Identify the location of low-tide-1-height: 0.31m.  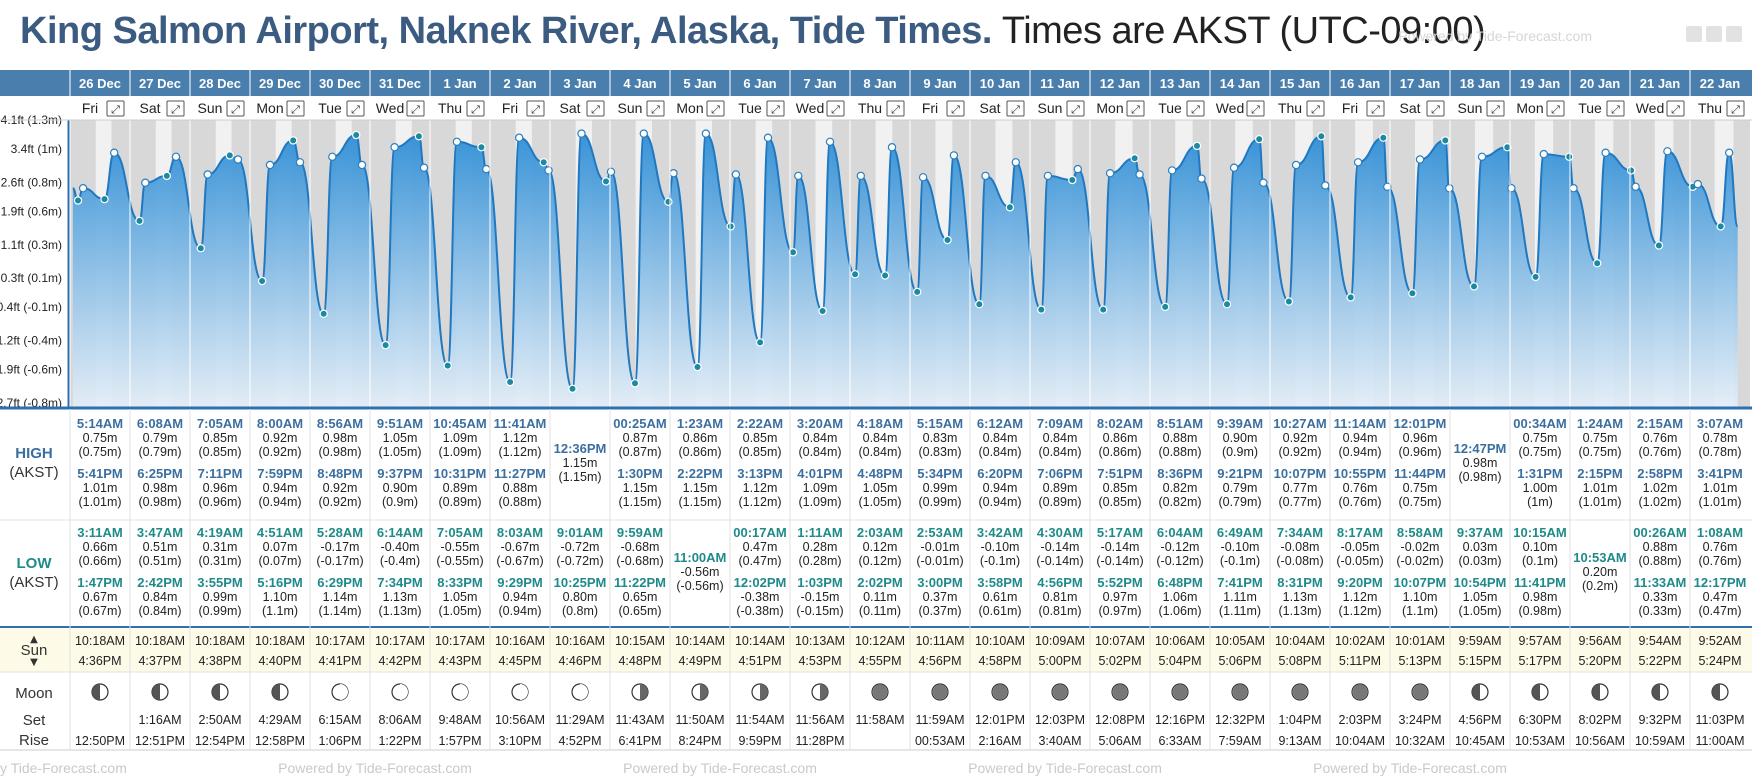
(220, 547).